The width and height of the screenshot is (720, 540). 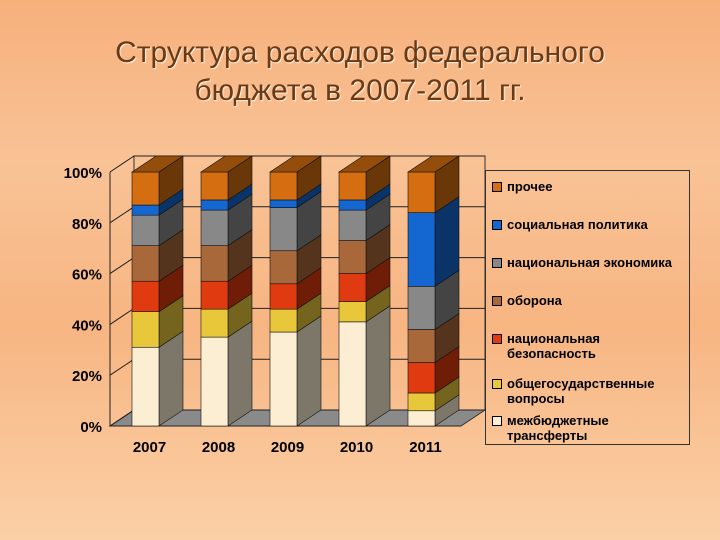 I want to click on title-line-1: Структура расходов федерального, so click(x=360, y=52).